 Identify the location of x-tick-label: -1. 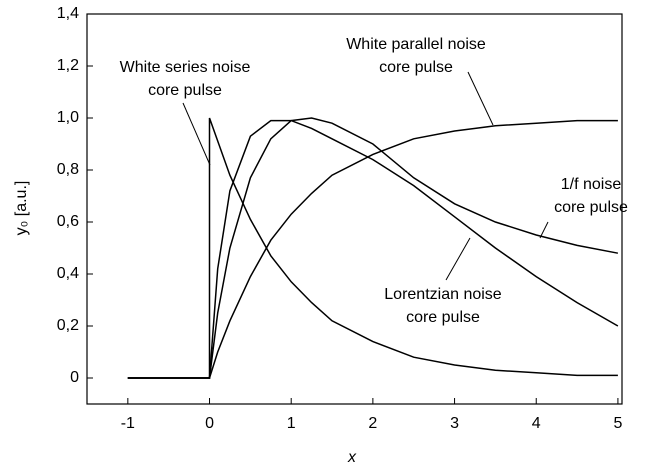
(128, 423).